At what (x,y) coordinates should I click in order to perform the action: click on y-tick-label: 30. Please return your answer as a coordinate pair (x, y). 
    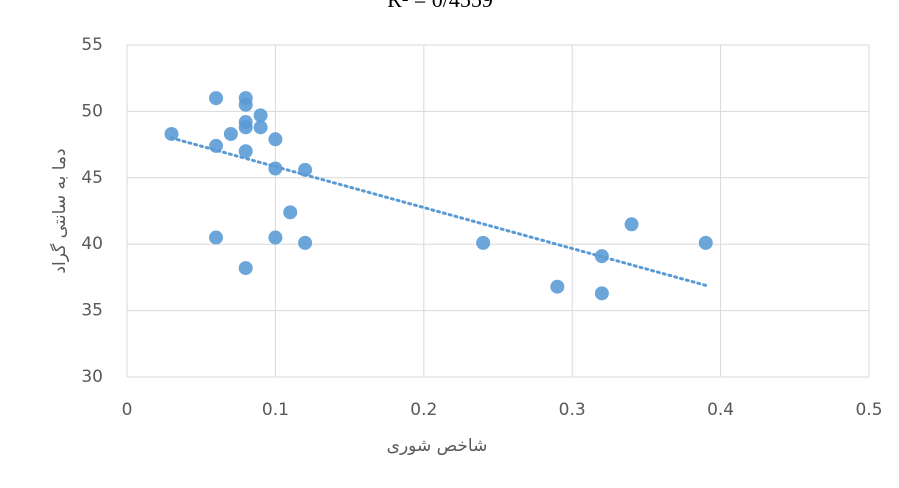
    Looking at the image, I should click on (92, 377).